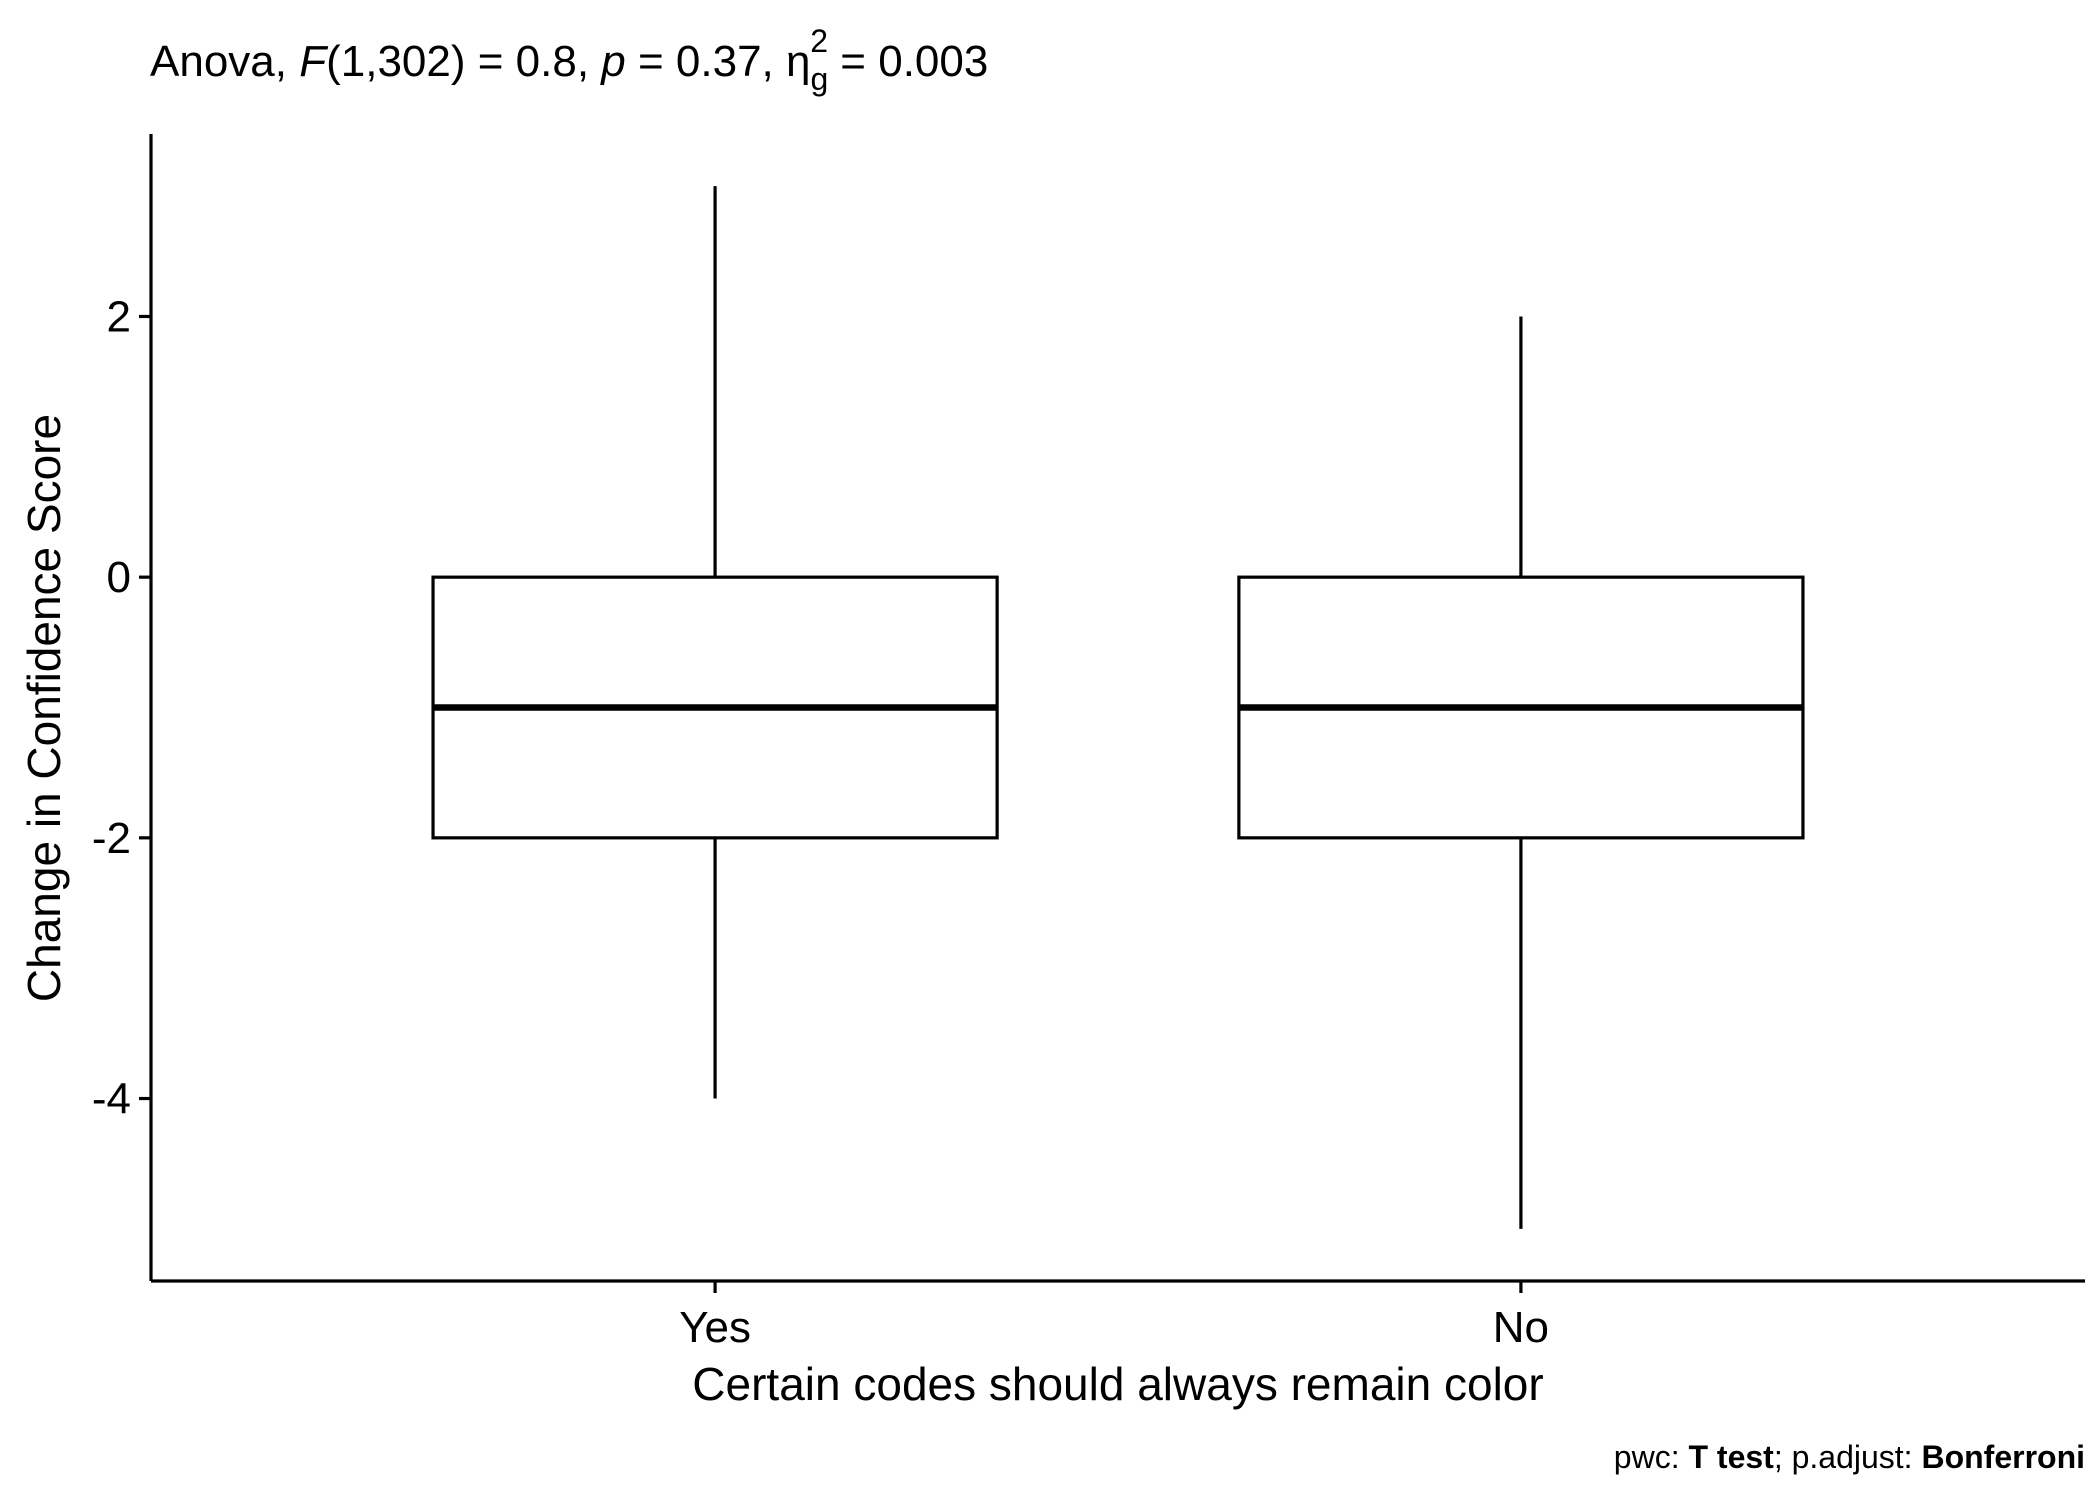 Image resolution: width=2100 pixels, height=1499 pixels. I want to click on title-p-value: = 0.37,, so click(706, 61).